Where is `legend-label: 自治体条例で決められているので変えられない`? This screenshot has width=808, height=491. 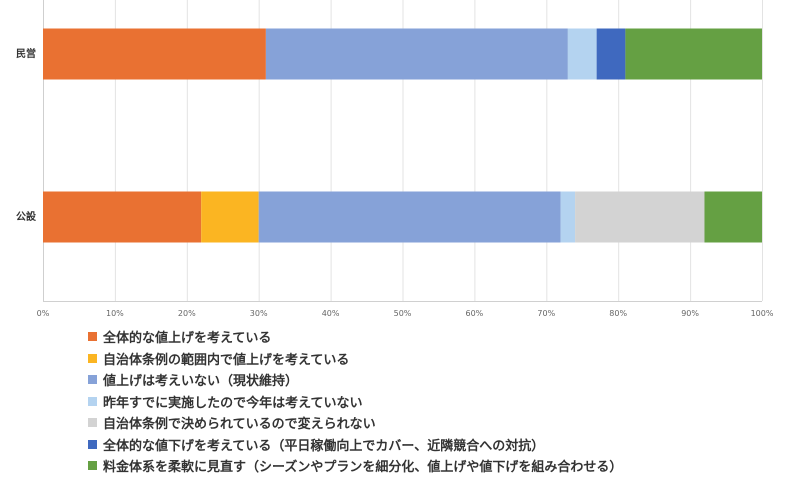 legend-label: 自治体条例で決められているので変えられない is located at coordinates (239, 425).